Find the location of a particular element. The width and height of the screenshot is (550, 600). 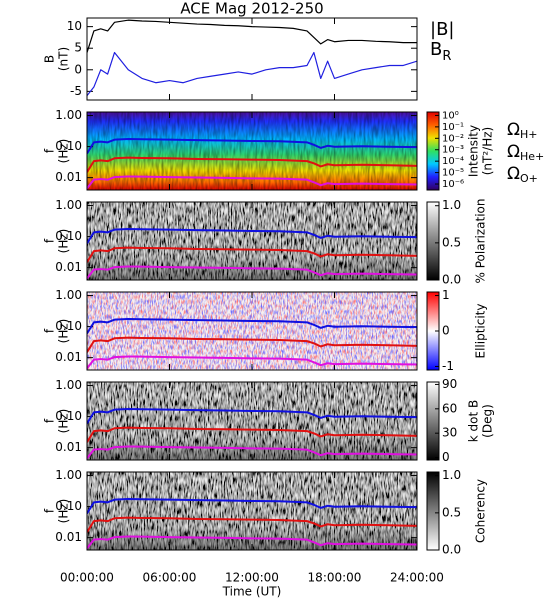

y-tick-label: 10 is located at coordinates (74, 26).